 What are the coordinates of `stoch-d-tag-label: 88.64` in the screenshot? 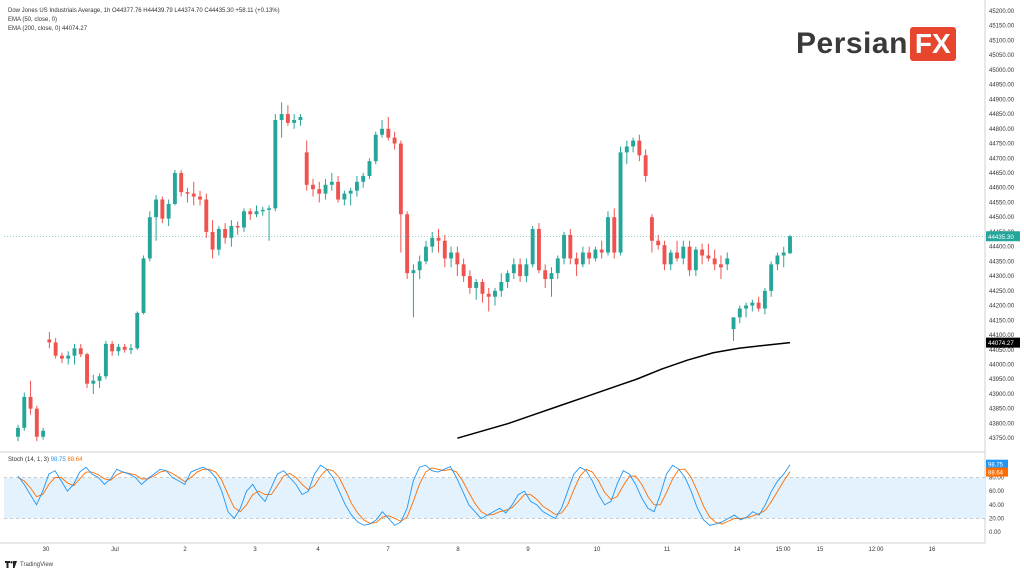 It's located at (996, 474).